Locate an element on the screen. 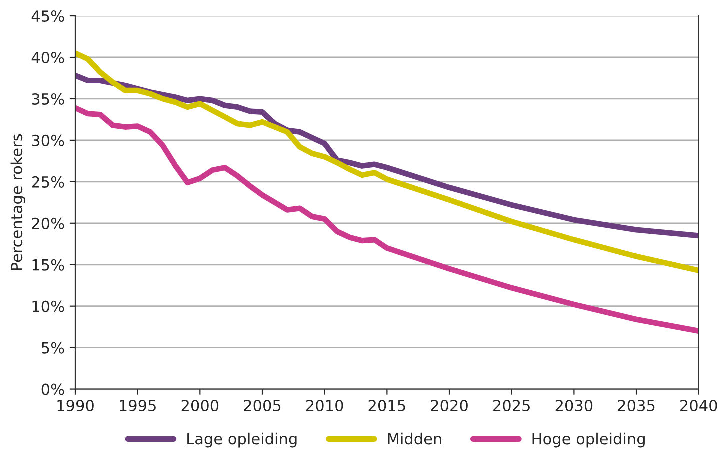 The width and height of the screenshot is (719, 458). x-tick-label: 2030 is located at coordinates (574, 406).